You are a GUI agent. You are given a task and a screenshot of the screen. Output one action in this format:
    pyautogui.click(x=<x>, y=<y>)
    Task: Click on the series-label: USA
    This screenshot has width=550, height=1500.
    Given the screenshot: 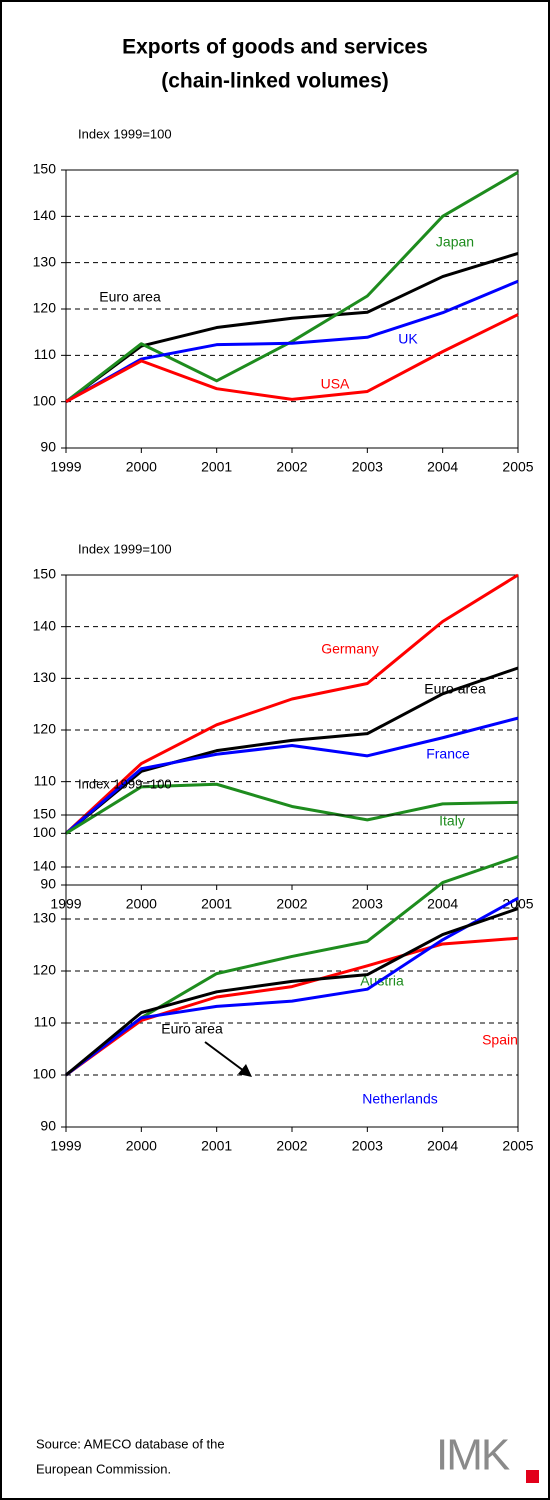 What is the action you would take?
    pyautogui.click(x=335, y=384)
    